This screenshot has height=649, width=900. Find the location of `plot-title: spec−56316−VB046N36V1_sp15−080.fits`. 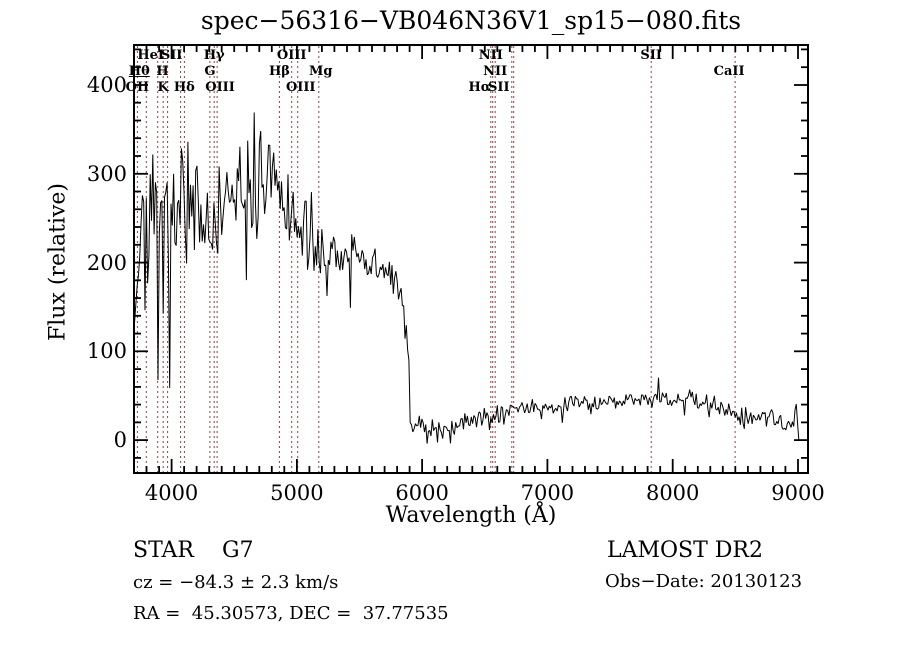

plot-title: spec−56316−VB046N36V1_sp15−080.fits is located at coordinates (471, 20).